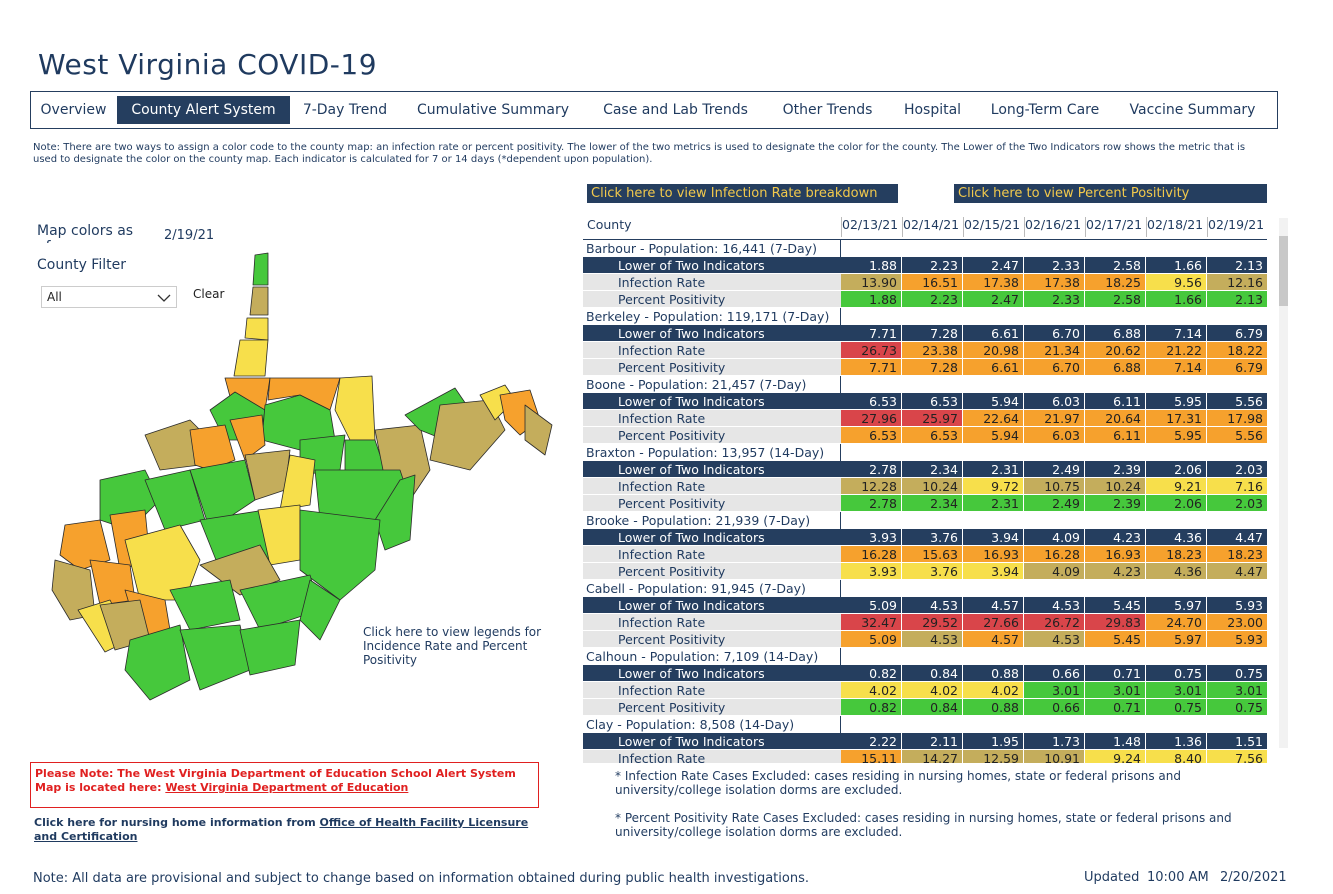 Image resolution: width=1333 pixels, height=894 pixels. Describe the element at coordinates (287, 787) in the screenshot. I see `education-link: West Virginia Department of Education` at that location.